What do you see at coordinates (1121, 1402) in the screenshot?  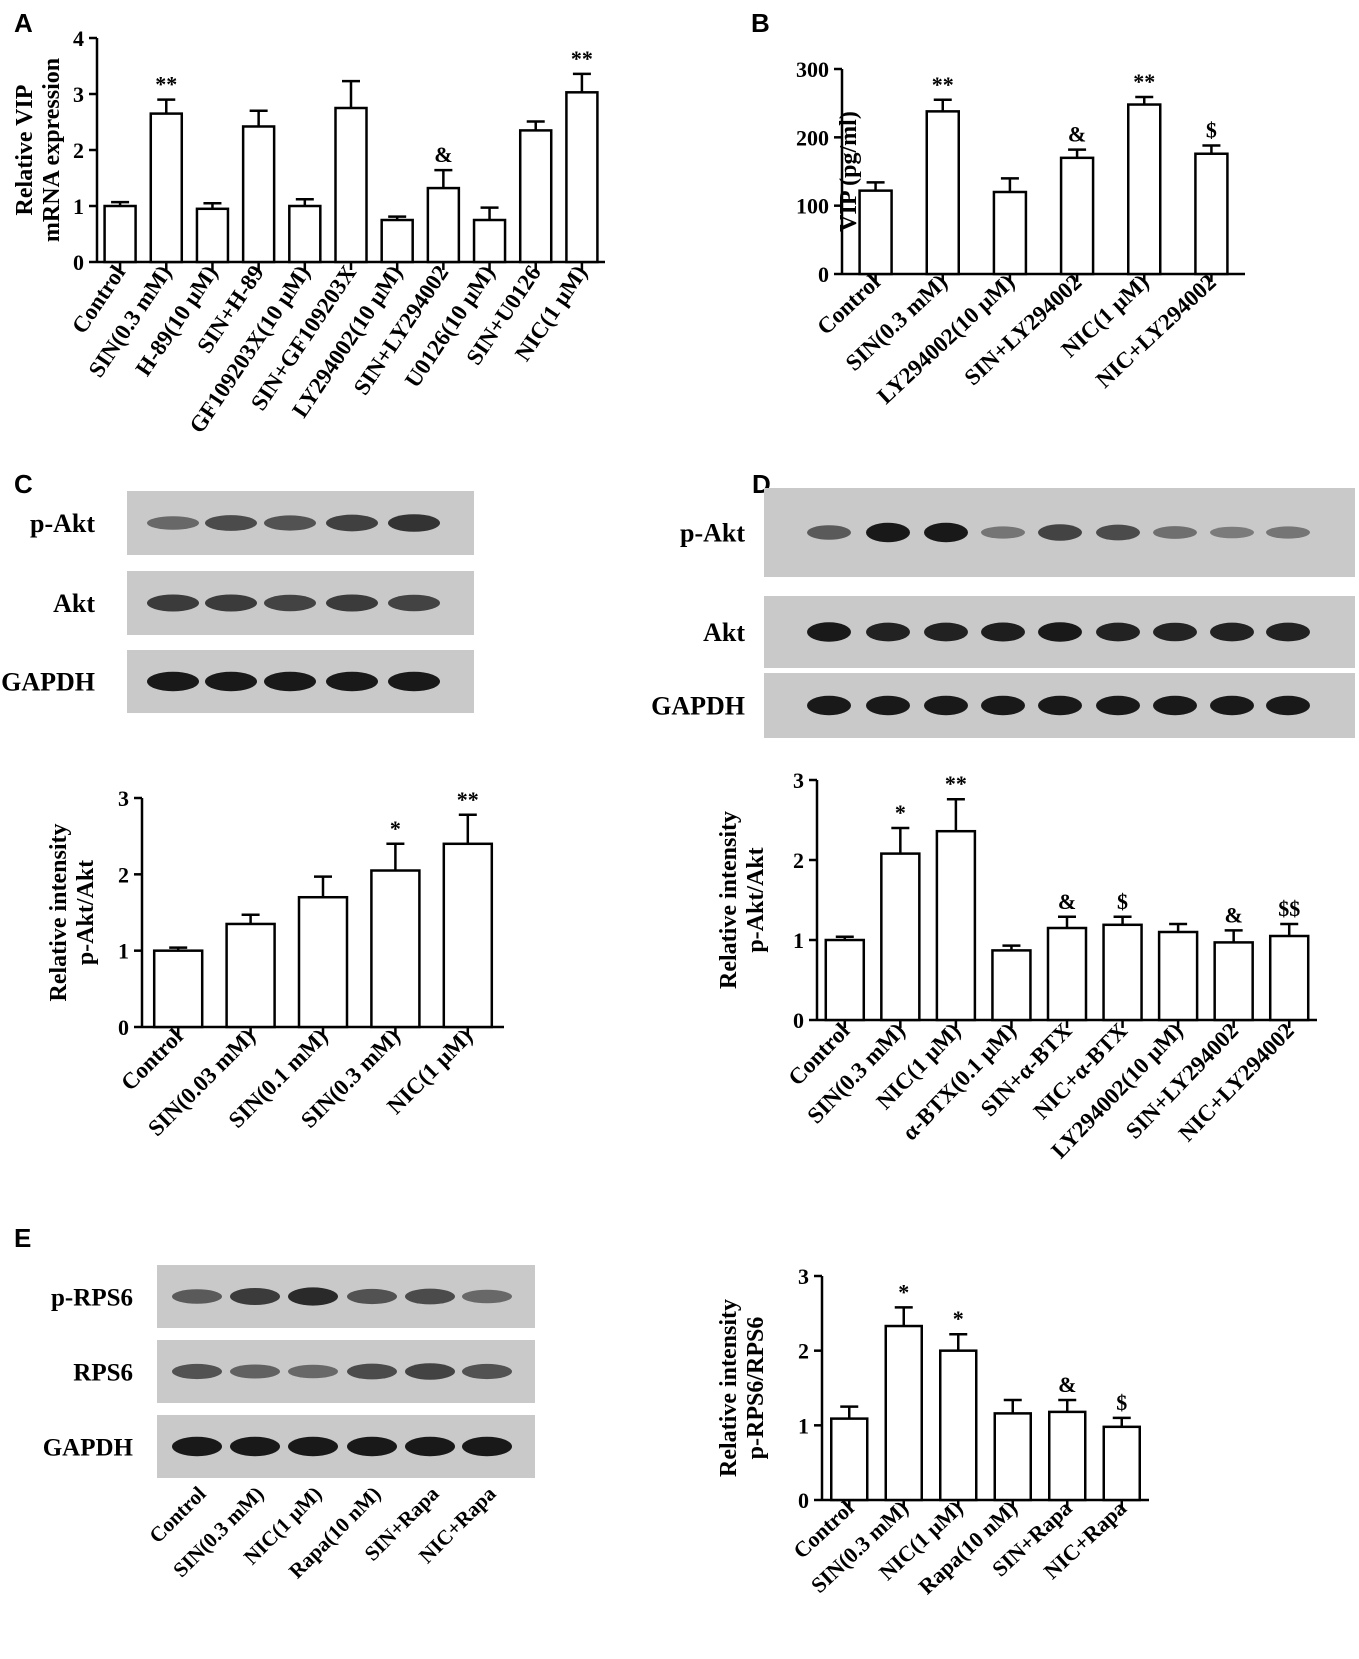 I see `significance-label: $` at bounding box center [1121, 1402].